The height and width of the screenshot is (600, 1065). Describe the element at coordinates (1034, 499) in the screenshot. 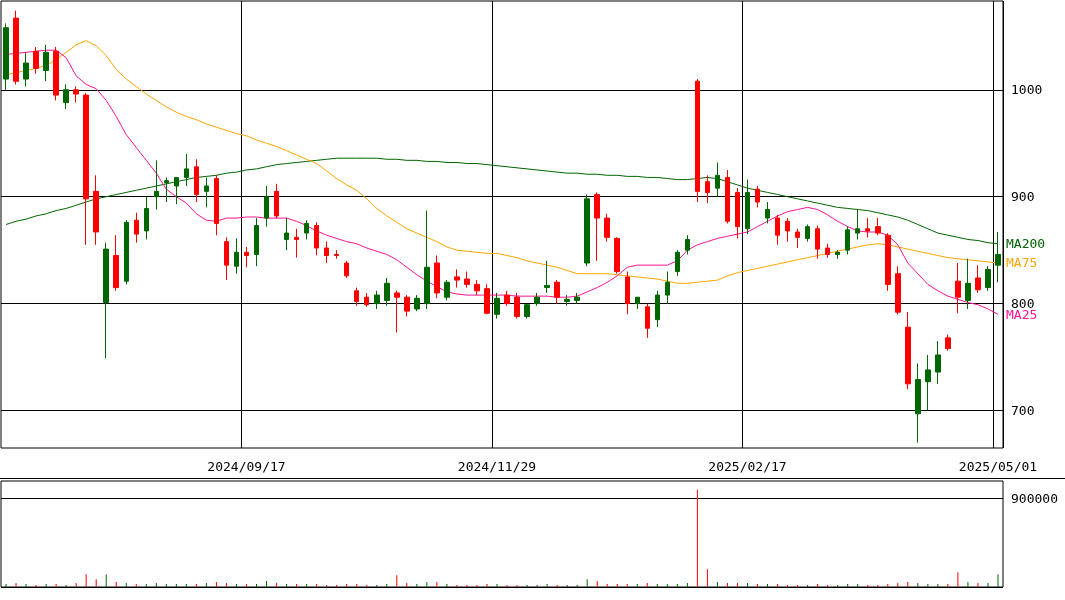

I see `y-tick-label: 900000` at that location.